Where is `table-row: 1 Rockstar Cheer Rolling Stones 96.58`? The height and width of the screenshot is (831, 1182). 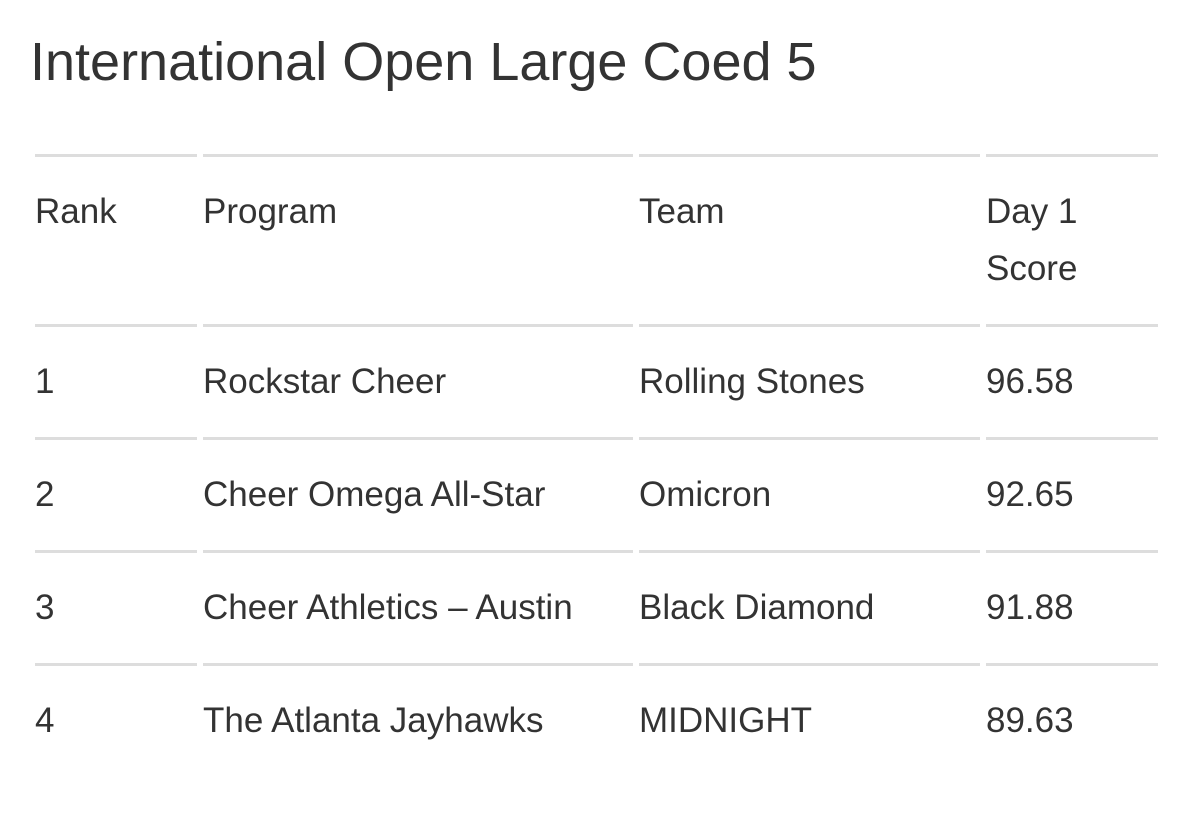 table-row: 1 Rockstar Cheer Rolling Stones 96.58 is located at coordinates (596, 380).